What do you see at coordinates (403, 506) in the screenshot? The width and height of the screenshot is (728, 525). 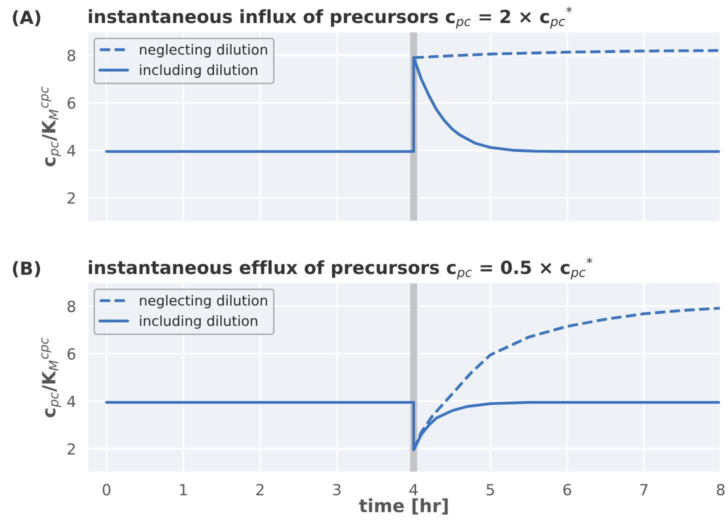 I see `x-axis-title: time [hr]` at bounding box center [403, 506].